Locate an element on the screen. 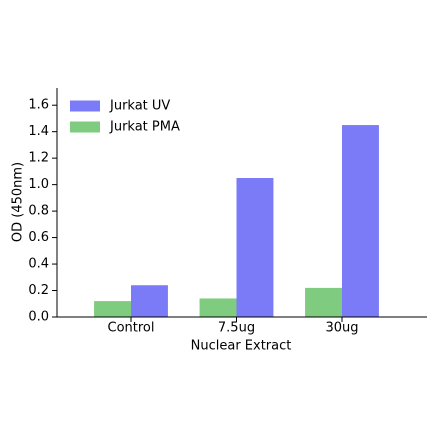 Image resolution: width=440 pixels, height=441 pixels. x-tick-label: Control is located at coordinates (131, 328).